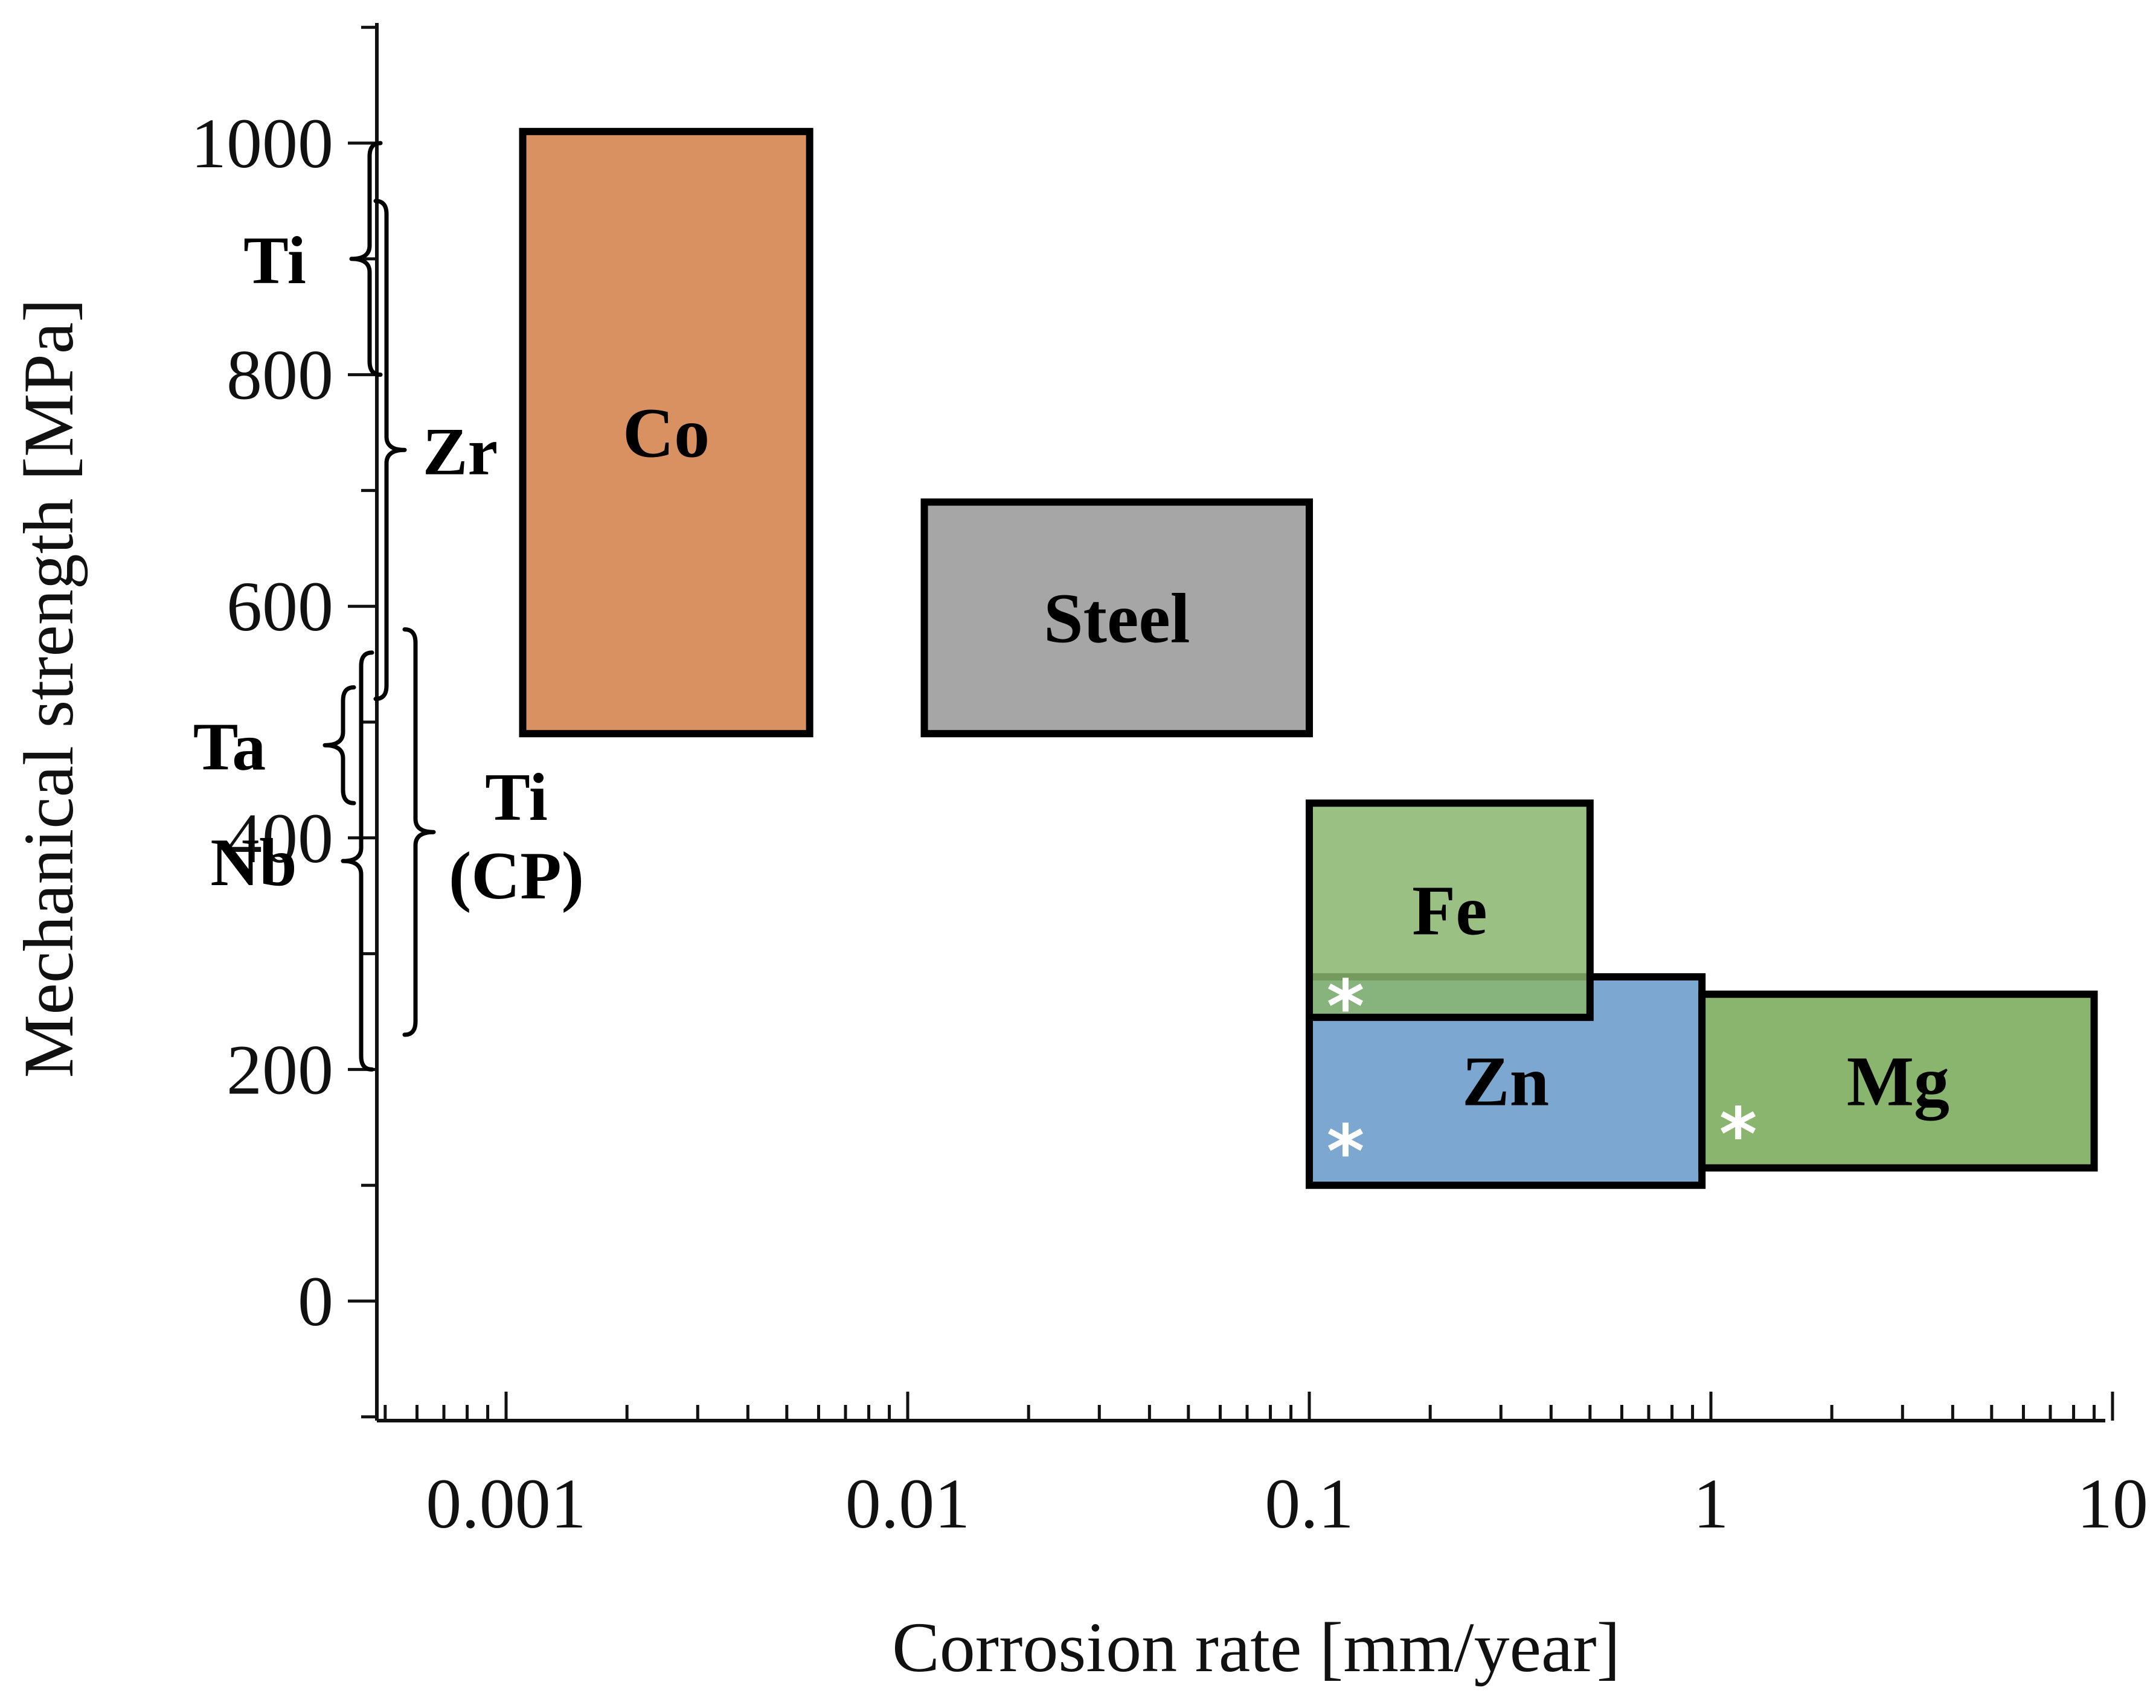 Image resolution: width=2156 pixels, height=1708 pixels. Describe the element at coordinates (908, 1503) in the screenshot. I see `x-tick-label: 0.01` at that location.